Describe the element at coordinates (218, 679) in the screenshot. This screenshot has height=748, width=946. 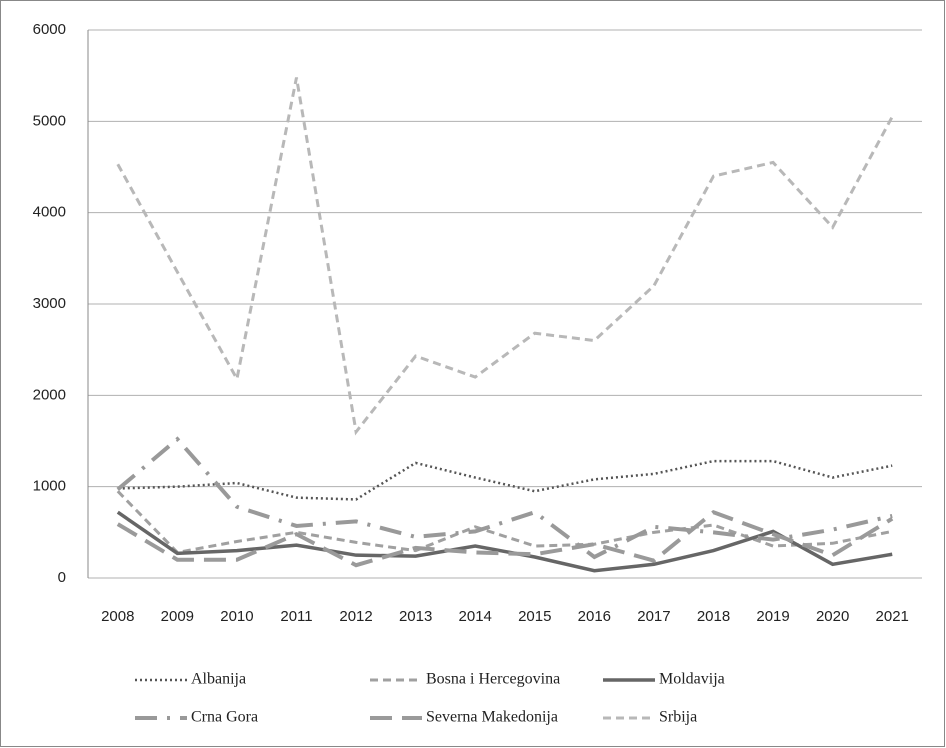
I see `legend-label: Albanija` at that location.